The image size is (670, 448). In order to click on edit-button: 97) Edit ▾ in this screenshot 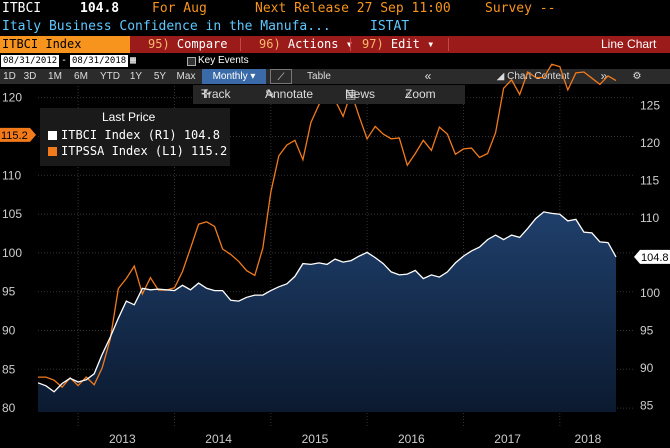, I will do `click(398, 44)`.